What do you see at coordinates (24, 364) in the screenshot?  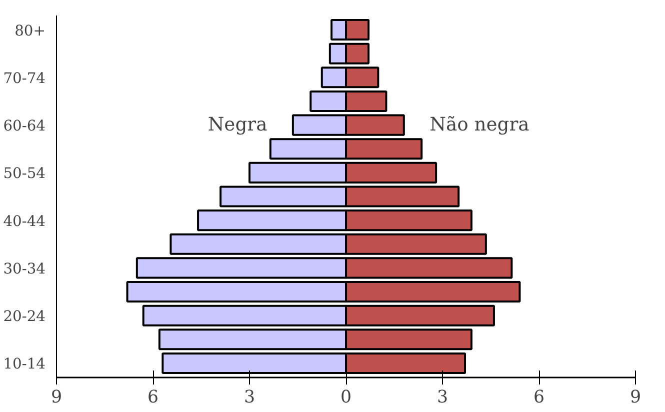 I see `y-tick-label: 10-14` at bounding box center [24, 364].